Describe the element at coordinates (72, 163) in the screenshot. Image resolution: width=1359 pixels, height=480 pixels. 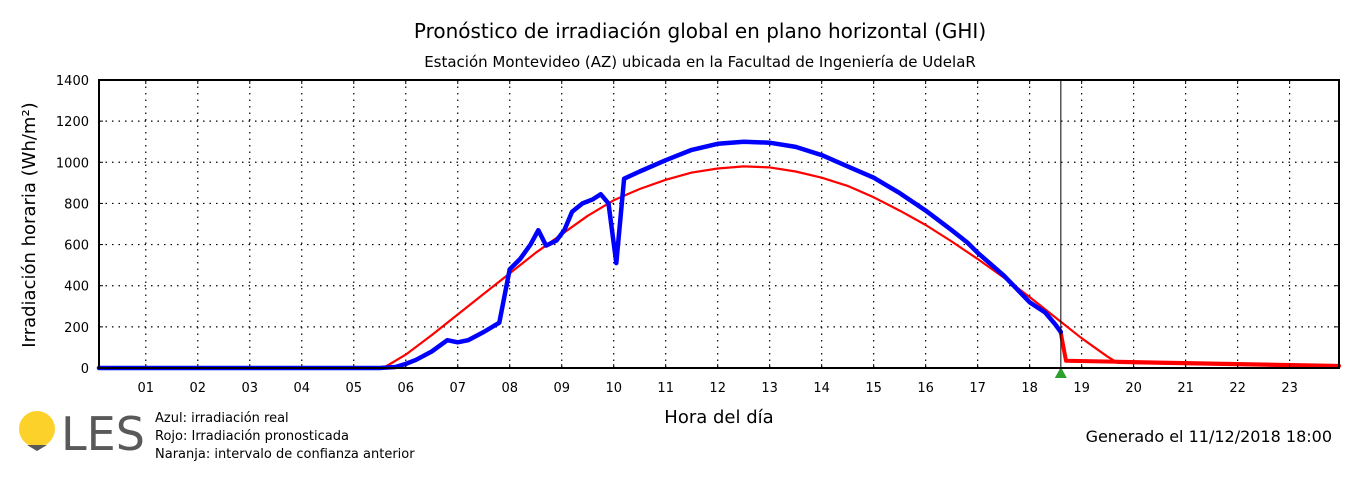
I see `y-tick-label: 1000` at that location.